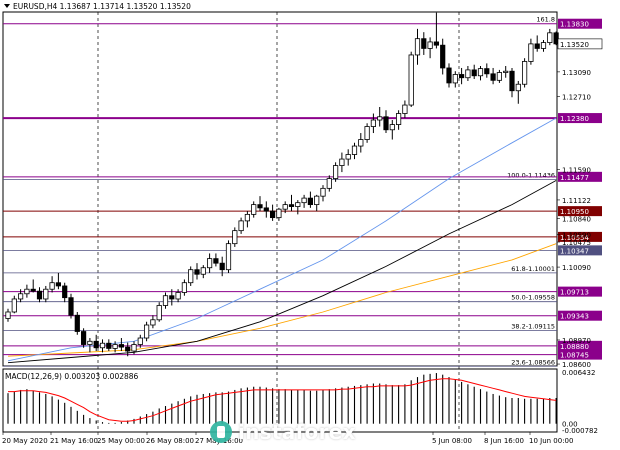 This screenshot has height=450, width=620. I want to click on time-tick-label: 27 May 16:00, so click(219, 441).